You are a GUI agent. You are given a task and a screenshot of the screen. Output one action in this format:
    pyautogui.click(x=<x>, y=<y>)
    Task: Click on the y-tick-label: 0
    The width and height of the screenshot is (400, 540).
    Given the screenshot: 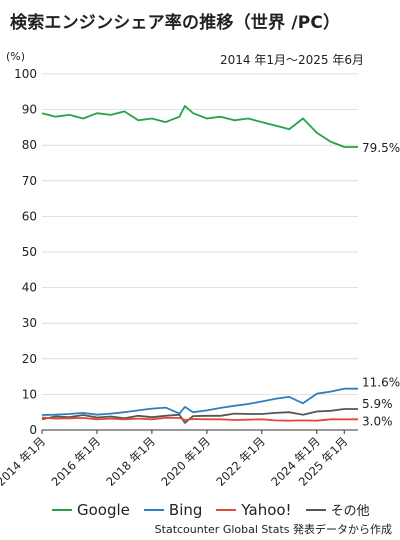 What is the action you would take?
    pyautogui.click(x=33, y=430)
    